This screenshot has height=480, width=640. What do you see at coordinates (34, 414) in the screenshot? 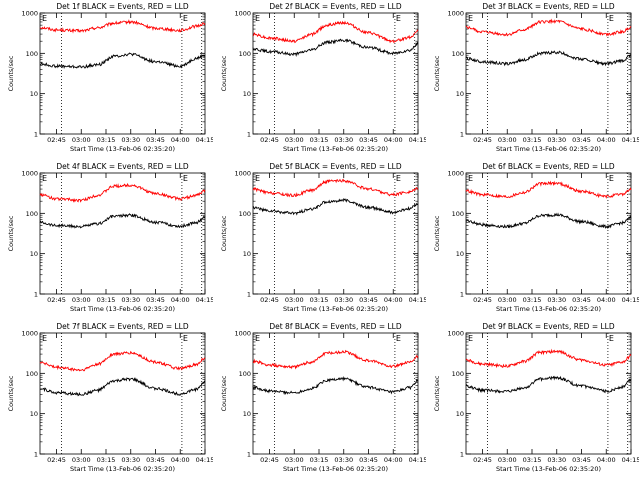
I see `y-tick-label: 10` at bounding box center [34, 414].